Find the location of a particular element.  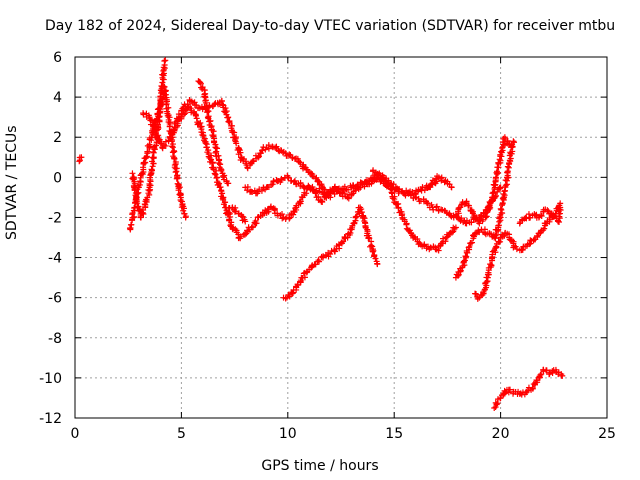

series-sat-n is located at coordinates (485, 209).